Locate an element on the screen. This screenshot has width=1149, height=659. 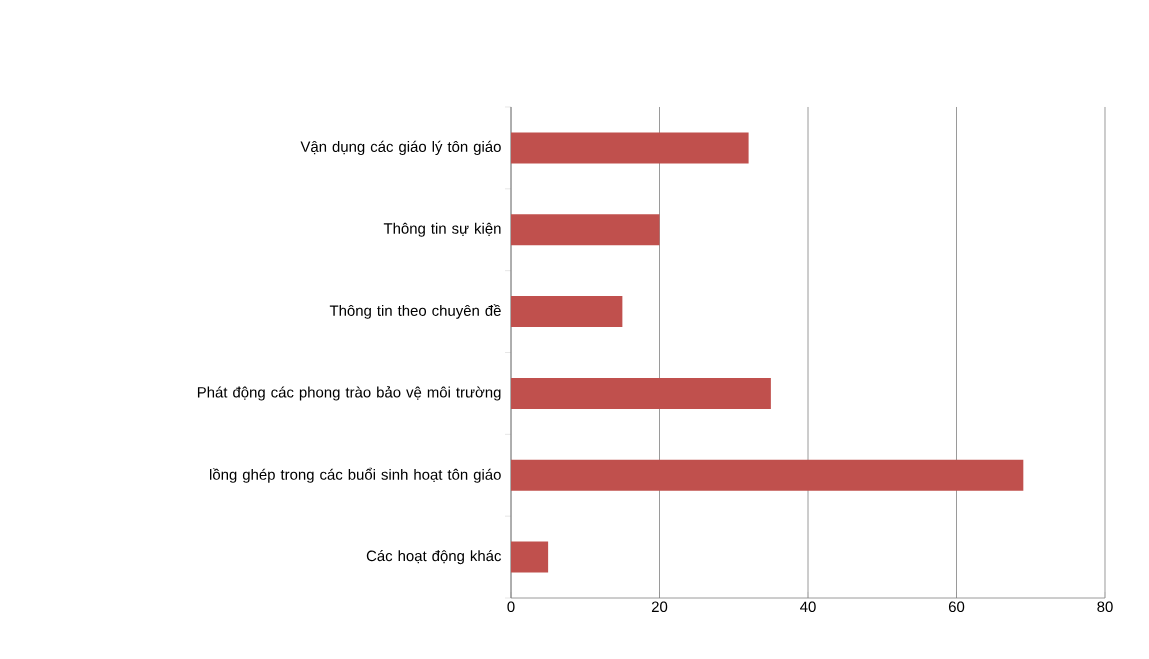
y-tick-label: Vận dụng các giáo lý tôn giáo is located at coordinates (400, 147).